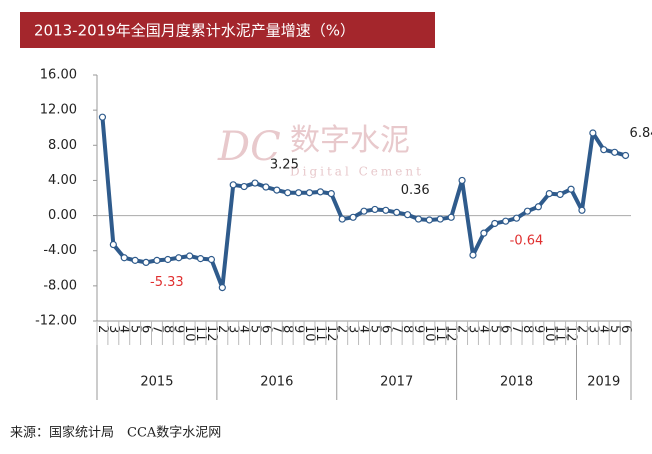  What do you see at coordinates (115, 433) in the screenshot?
I see `source: 来源：国家统计局 CCA数字水泥网` at bounding box center [115, 433].